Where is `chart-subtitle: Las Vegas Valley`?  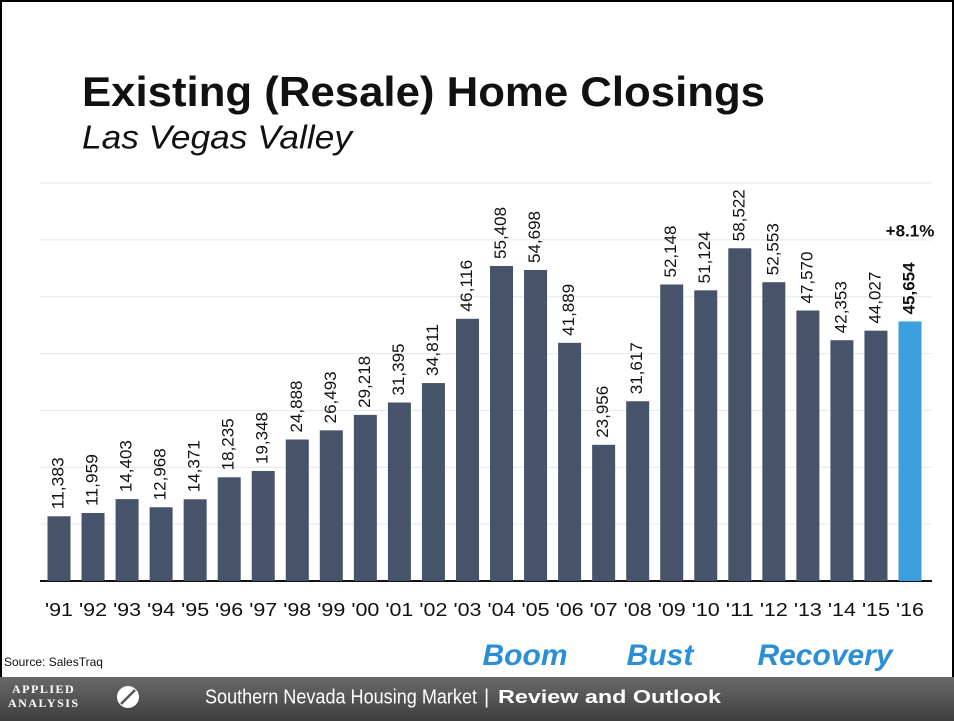
chart-subtitle: Las Vegas Valley is located at coordinates (218, 137).